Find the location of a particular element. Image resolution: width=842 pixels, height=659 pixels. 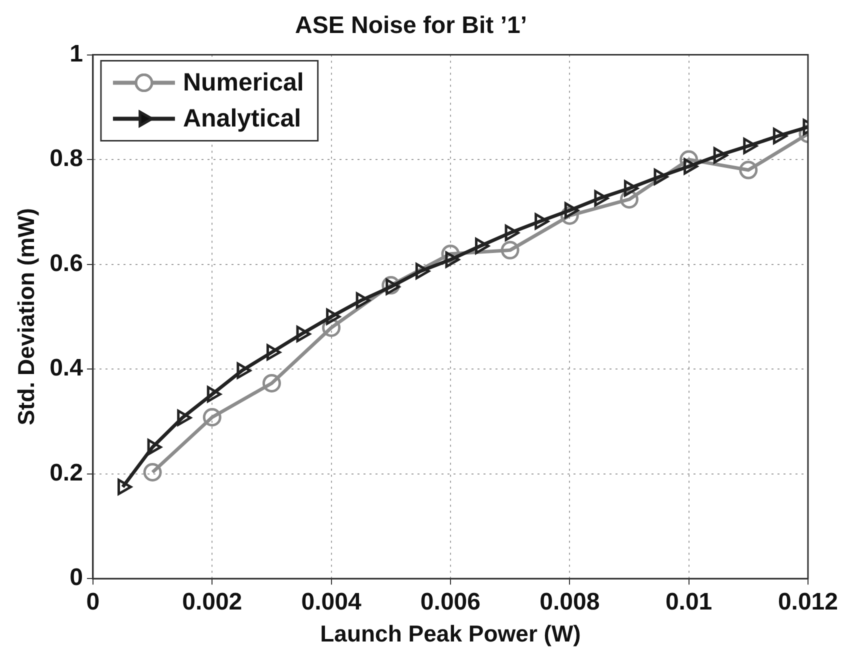

legend-label: Numerical is located at coordinates (243, 82).